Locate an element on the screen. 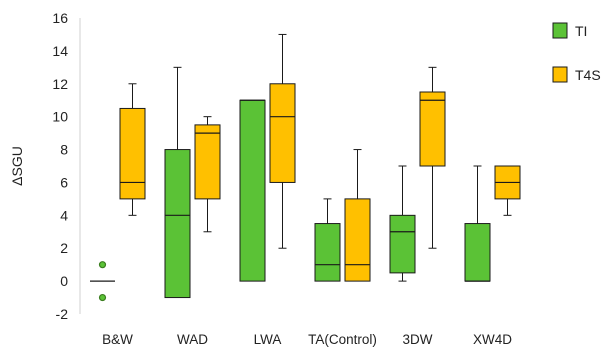 Image resolution: width=611 pixels, height=351 pixels. x-axis-ticks: B&W WAD LWA TA(Control) 3DW XW4D is located at coordinates (307, 339).